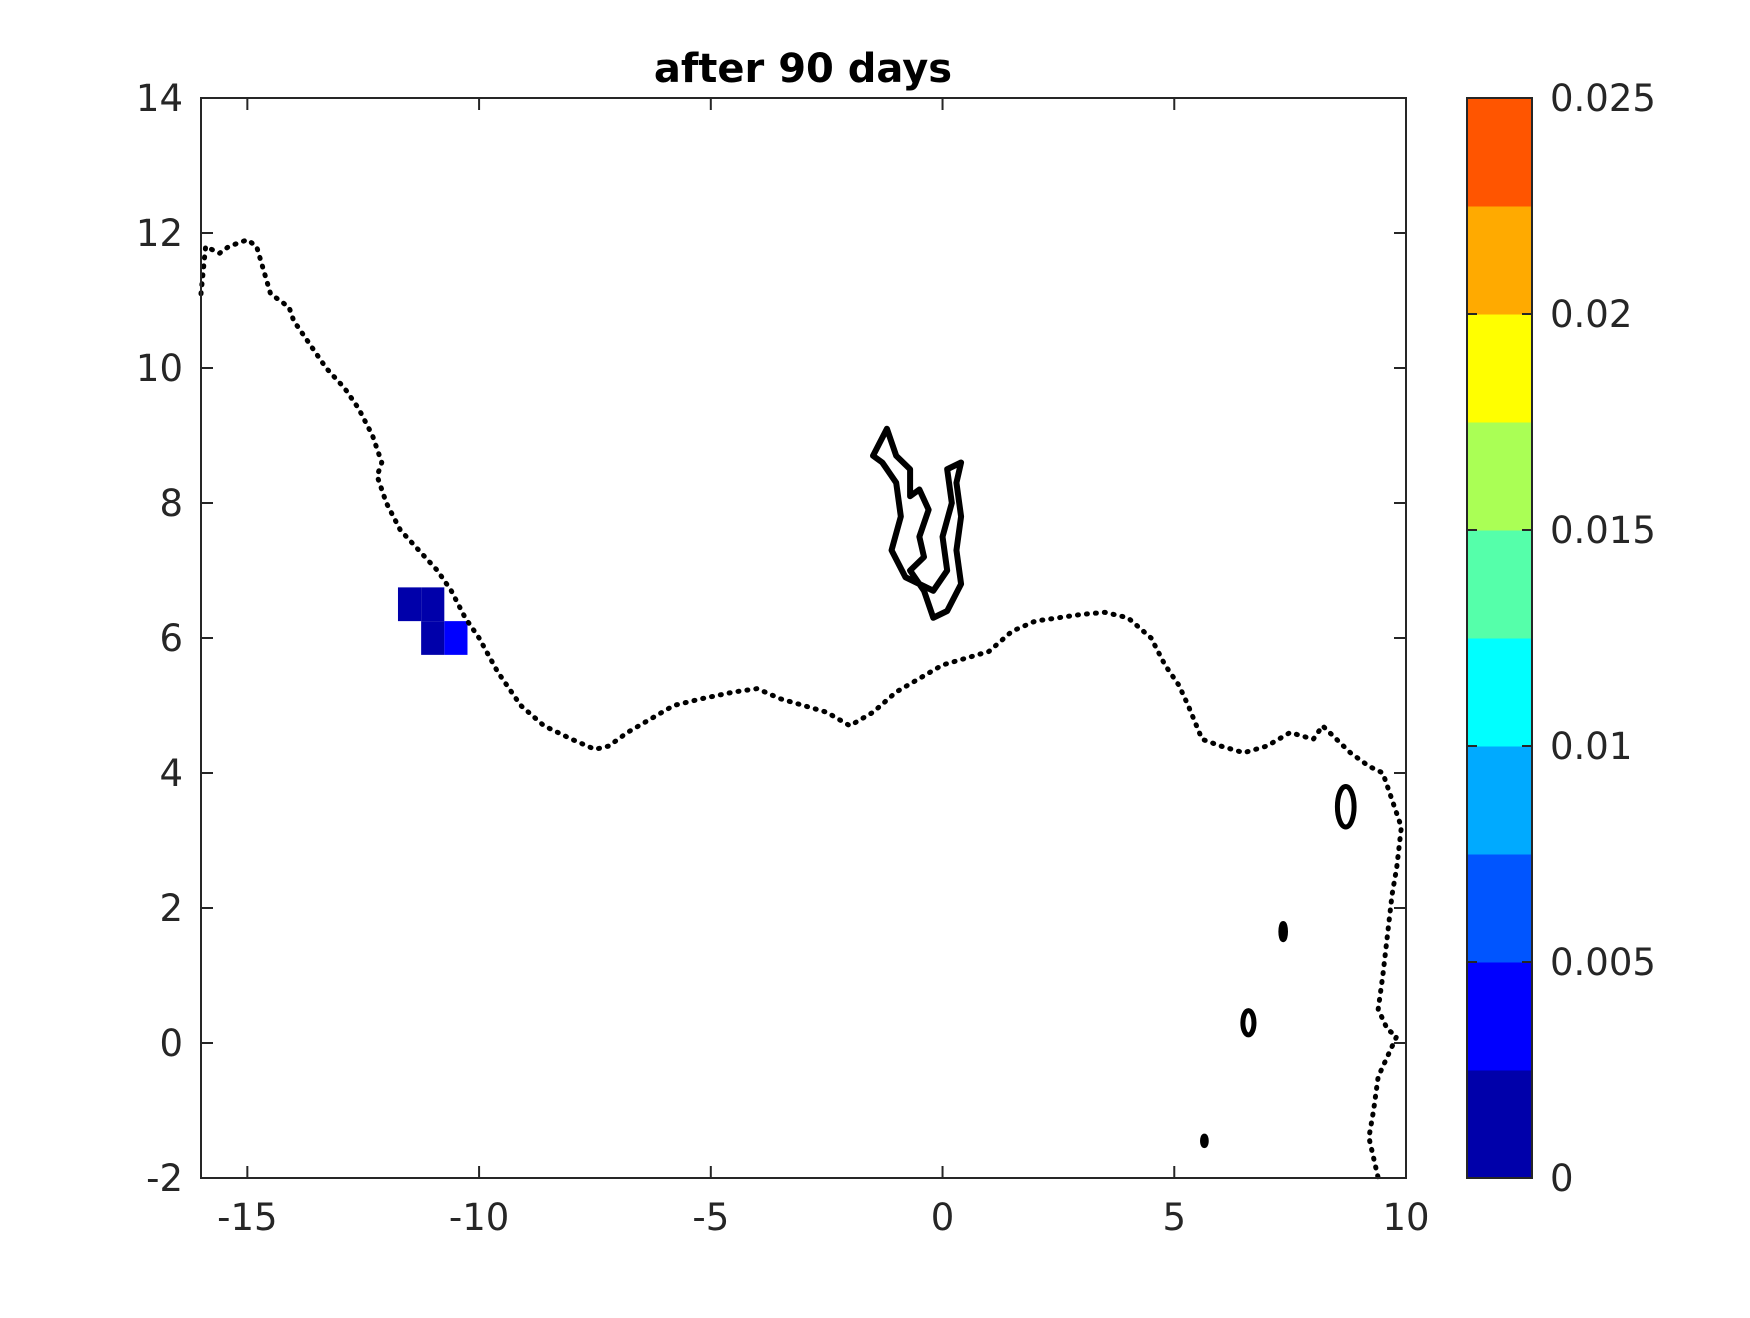  Describe the element at coordinates (1405, 1217) in the screenshot. I see `x-tick-label: 10` at that location.